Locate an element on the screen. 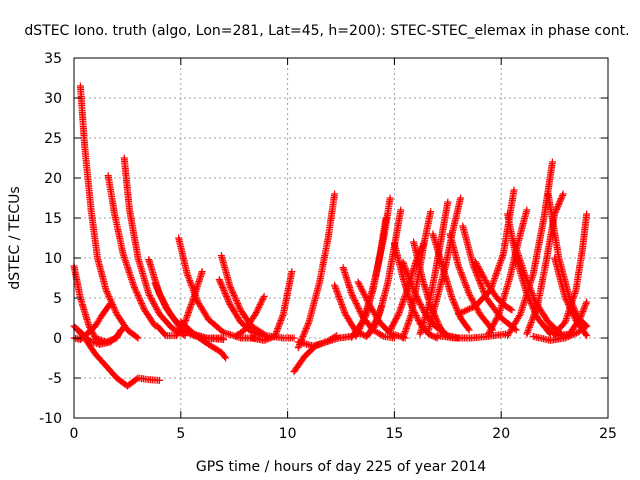 The width and height of the screenshot is (640, 480). x-tick-label: 5 is located at coordinates (180, 434).